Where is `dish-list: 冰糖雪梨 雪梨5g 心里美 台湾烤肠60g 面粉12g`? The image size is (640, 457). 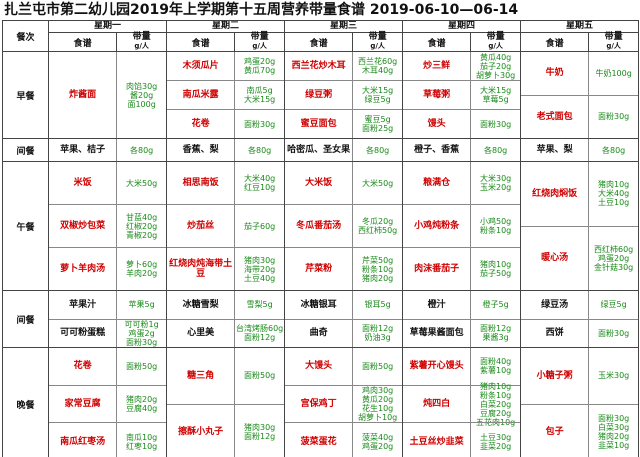
dish-list: 冰糖雪梨 雪梨5g 心里美 台湾烤肠60g 面粉12g is located at coordinates (225, 319).